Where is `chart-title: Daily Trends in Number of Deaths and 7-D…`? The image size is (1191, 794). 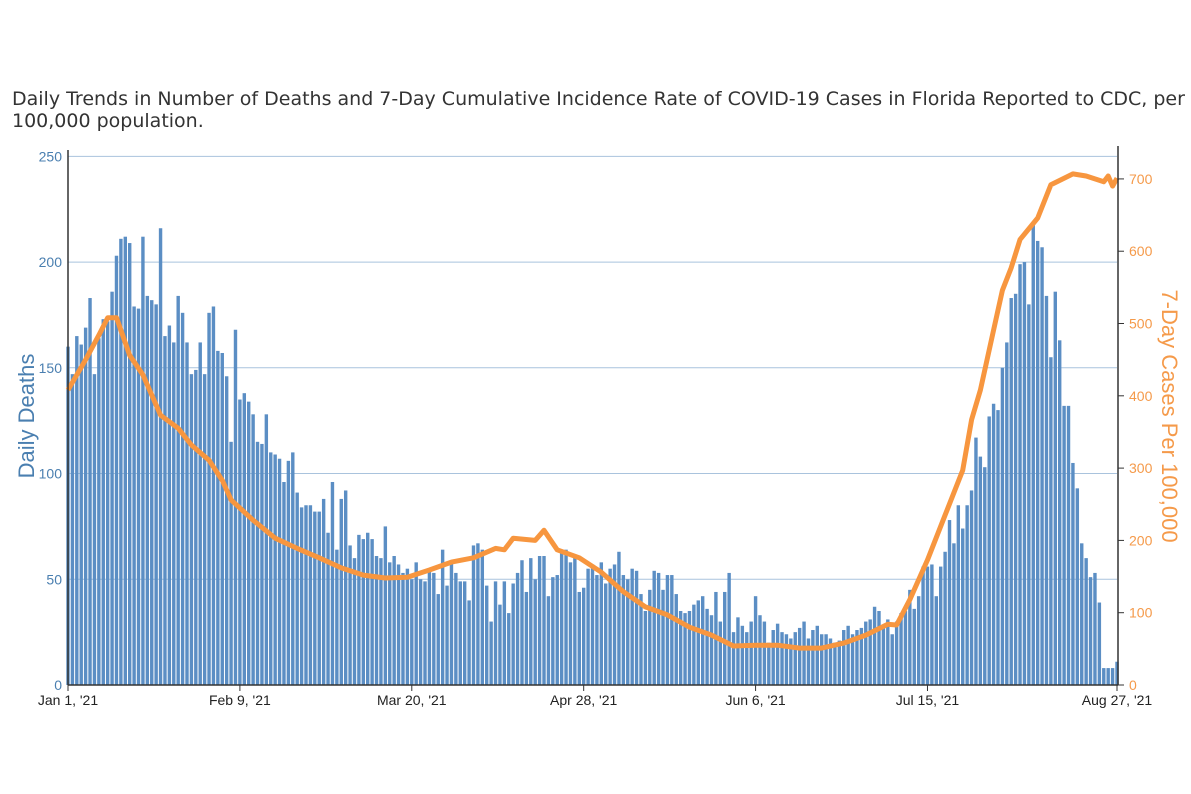
chart-title: Daily Trends in Number of Deaths and 7-D… is located at coordinates (598, 110).